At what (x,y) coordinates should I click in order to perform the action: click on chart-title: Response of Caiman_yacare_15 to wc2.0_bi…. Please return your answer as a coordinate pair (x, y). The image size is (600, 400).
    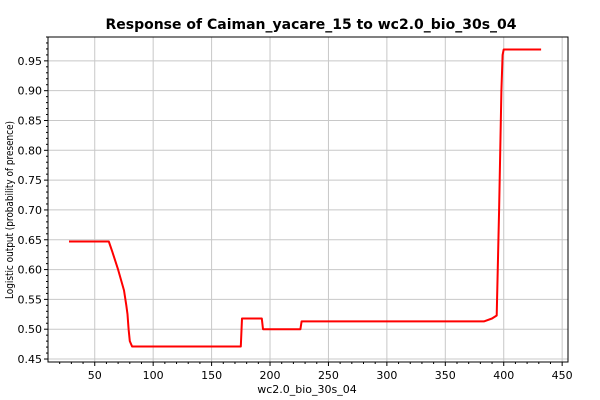
    Looking at the image, I should click on (310, 25).